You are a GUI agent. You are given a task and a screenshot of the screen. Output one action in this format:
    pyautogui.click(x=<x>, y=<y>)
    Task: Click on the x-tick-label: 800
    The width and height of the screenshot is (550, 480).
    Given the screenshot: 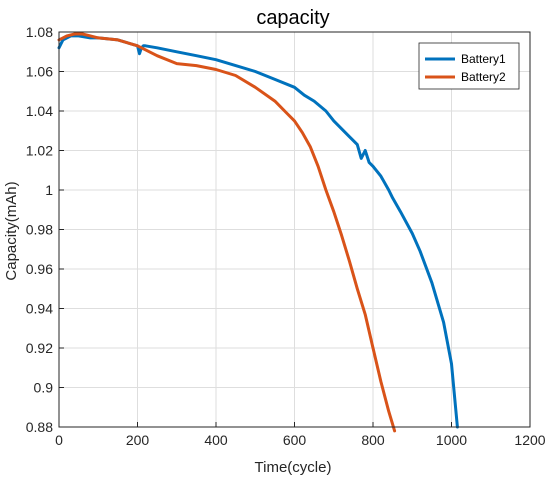 What is the action you would take?
    pyautogui.click(x=373, y=440)
    